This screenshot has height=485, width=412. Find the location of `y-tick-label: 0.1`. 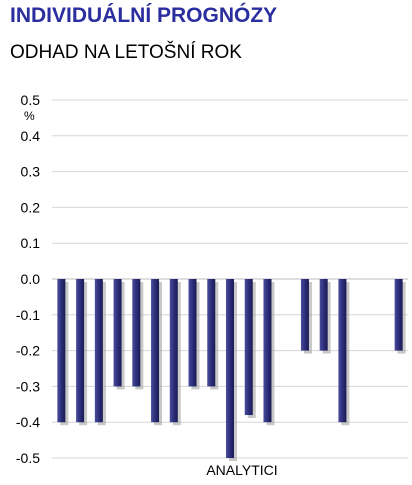

y-tick-label: 0.1 is located at coordinates (31, 243).